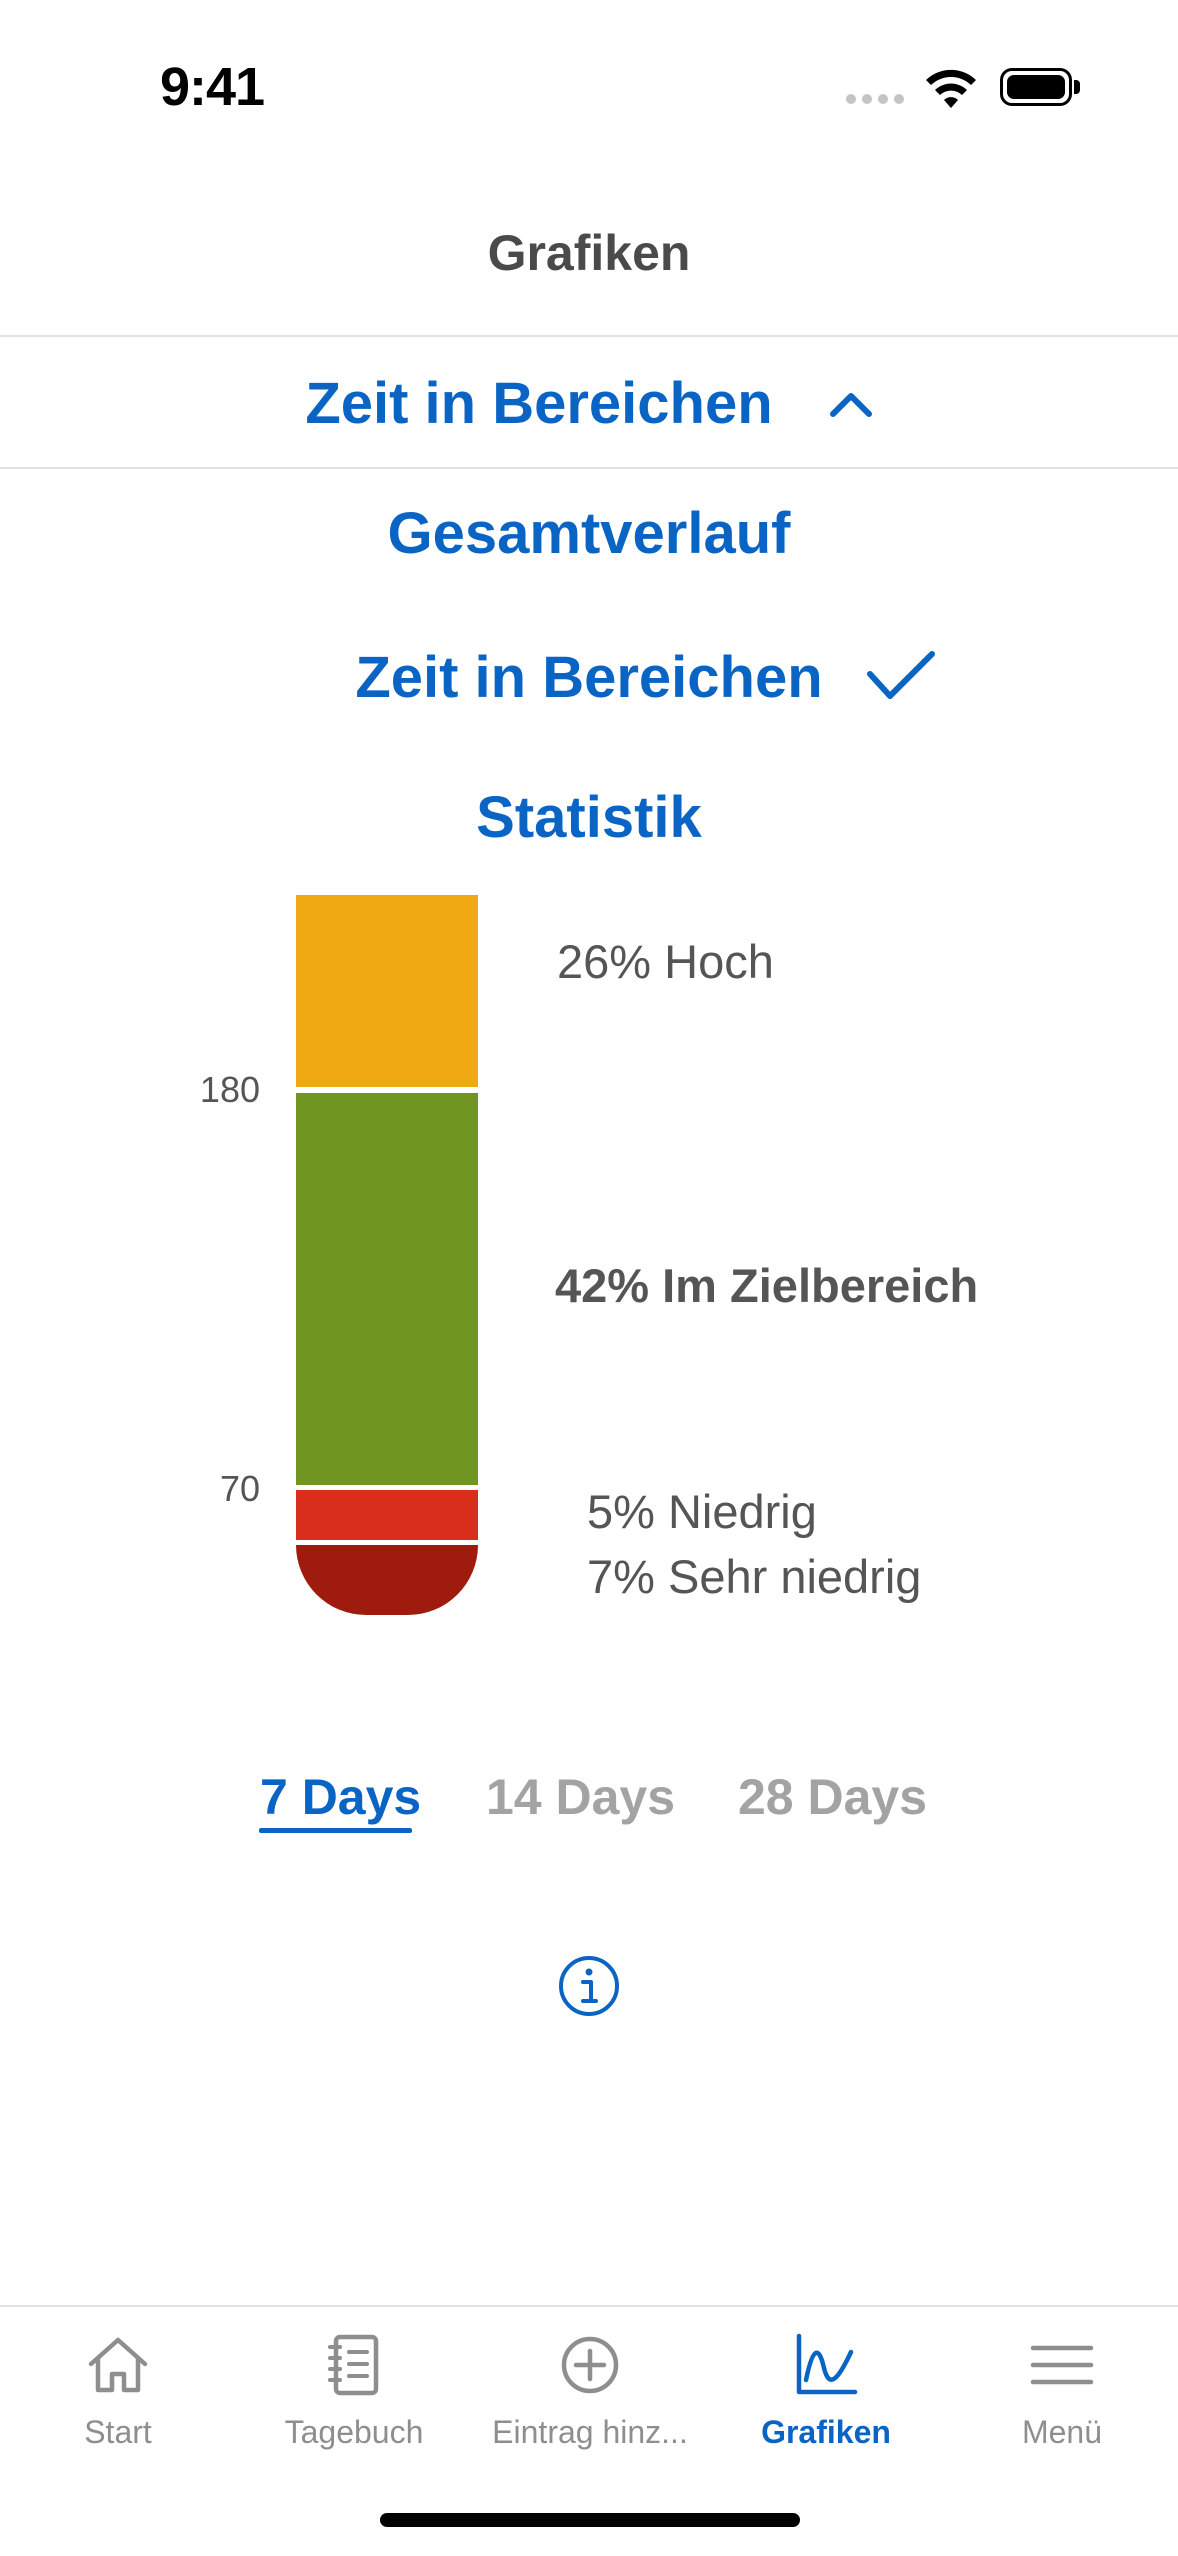 The height and width of the screenshot is (2556, 1178). Describe the element at coordinates (589, 677) in the screenshot. I see `menu-option-zeit-in-bereichen: Zeit in Bereichen` at that location.